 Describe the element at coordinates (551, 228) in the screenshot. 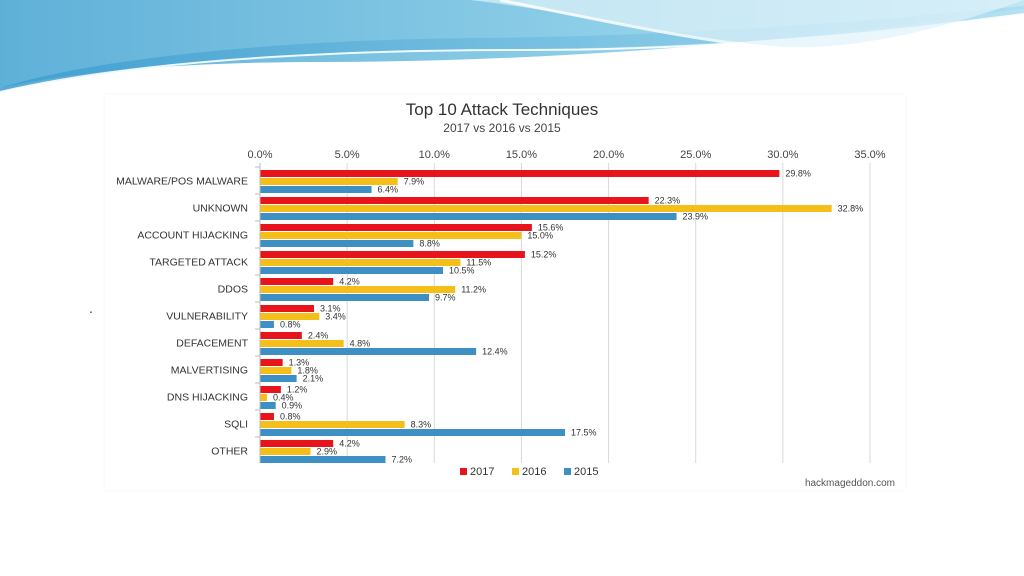

I see `data-label: 15.6%` at that location.